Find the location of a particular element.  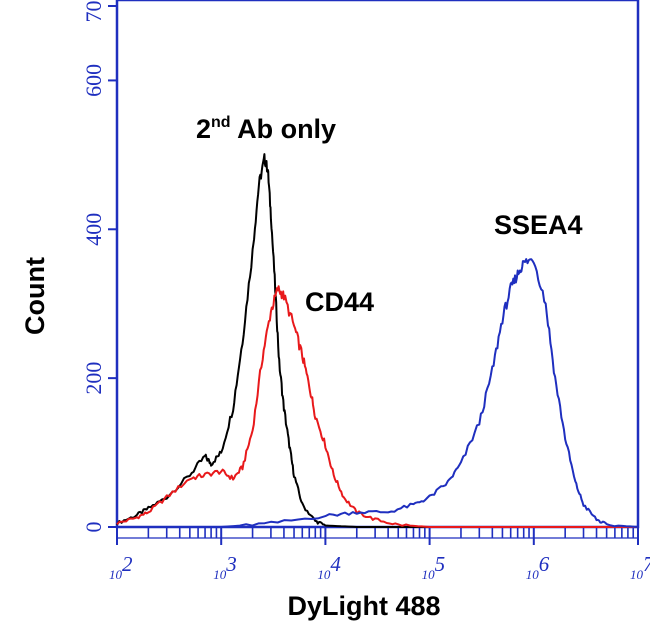

y-axis-label: Count is located at coordinates (35, 296).